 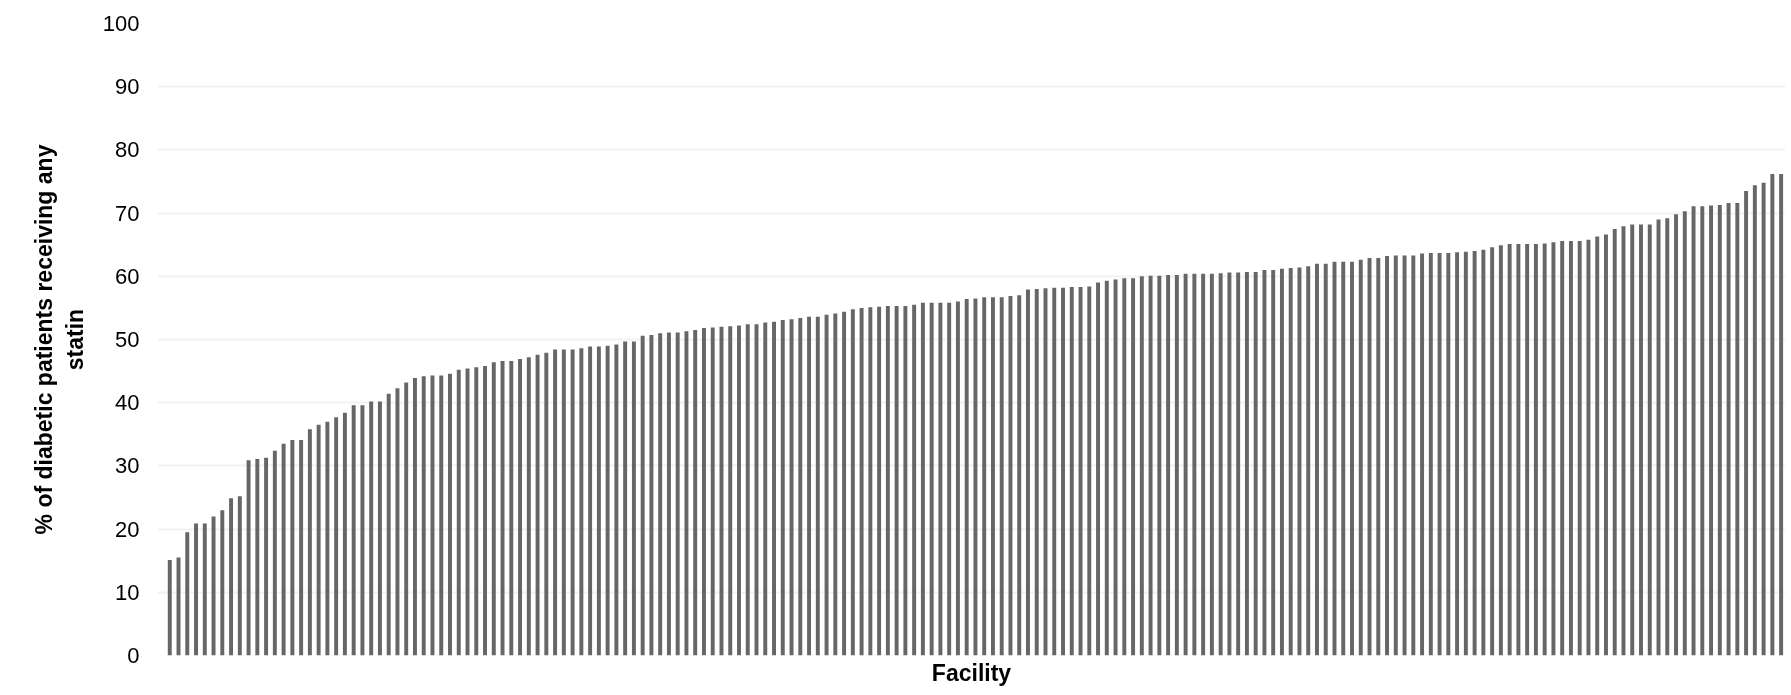 I want to click on y-tick-label: 80, so click(x=127, y=150).